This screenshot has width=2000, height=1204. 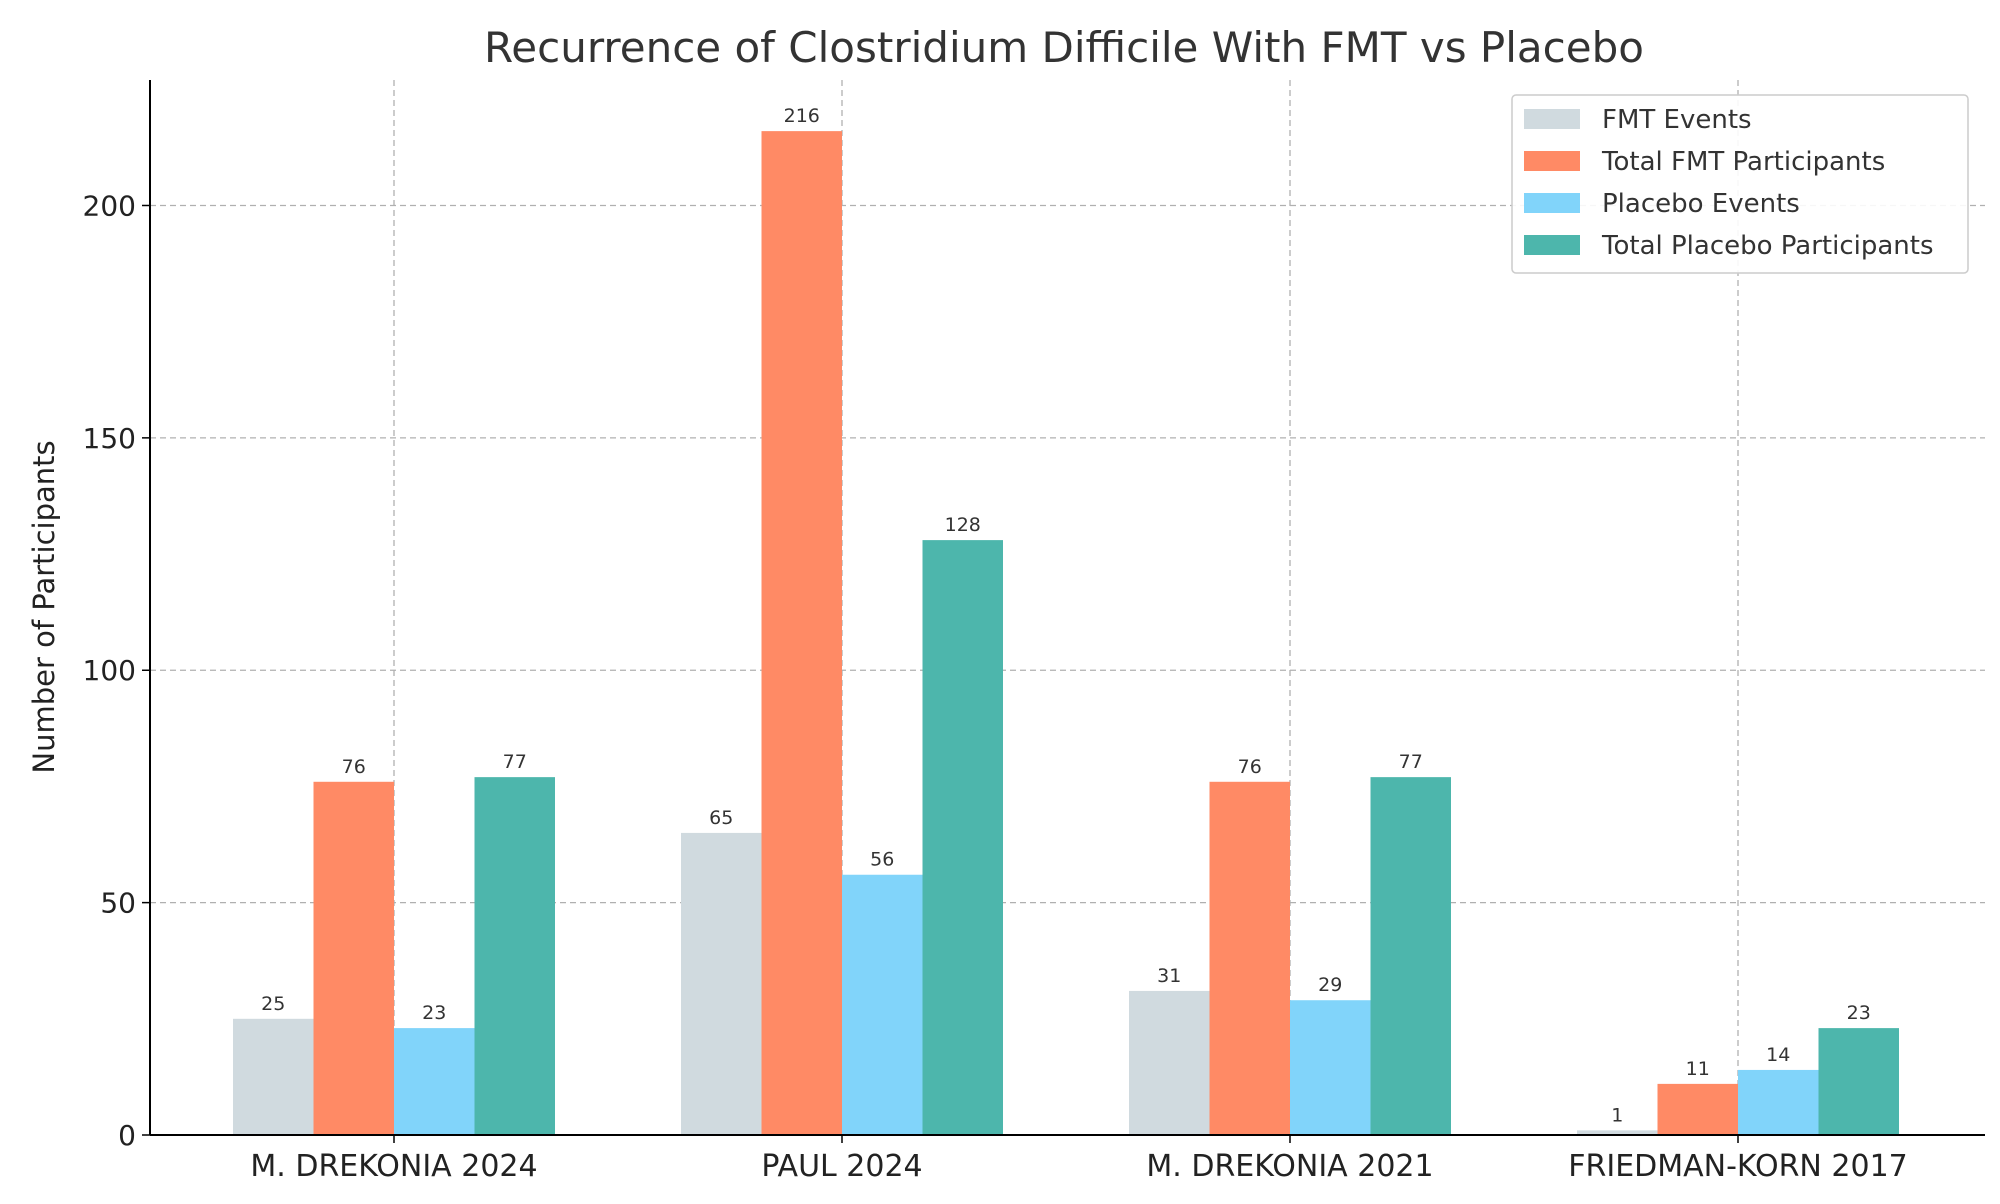 What do you see at coordinates (841, 1166) in the screenshot?
I see `x-tick-label-paul-2024: PAUL 2024` at bounding box center [841, 1166].